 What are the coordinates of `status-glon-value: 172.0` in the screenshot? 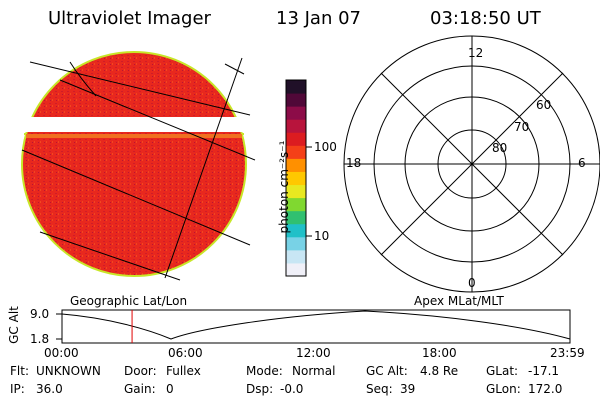 It's located at (545, 389).